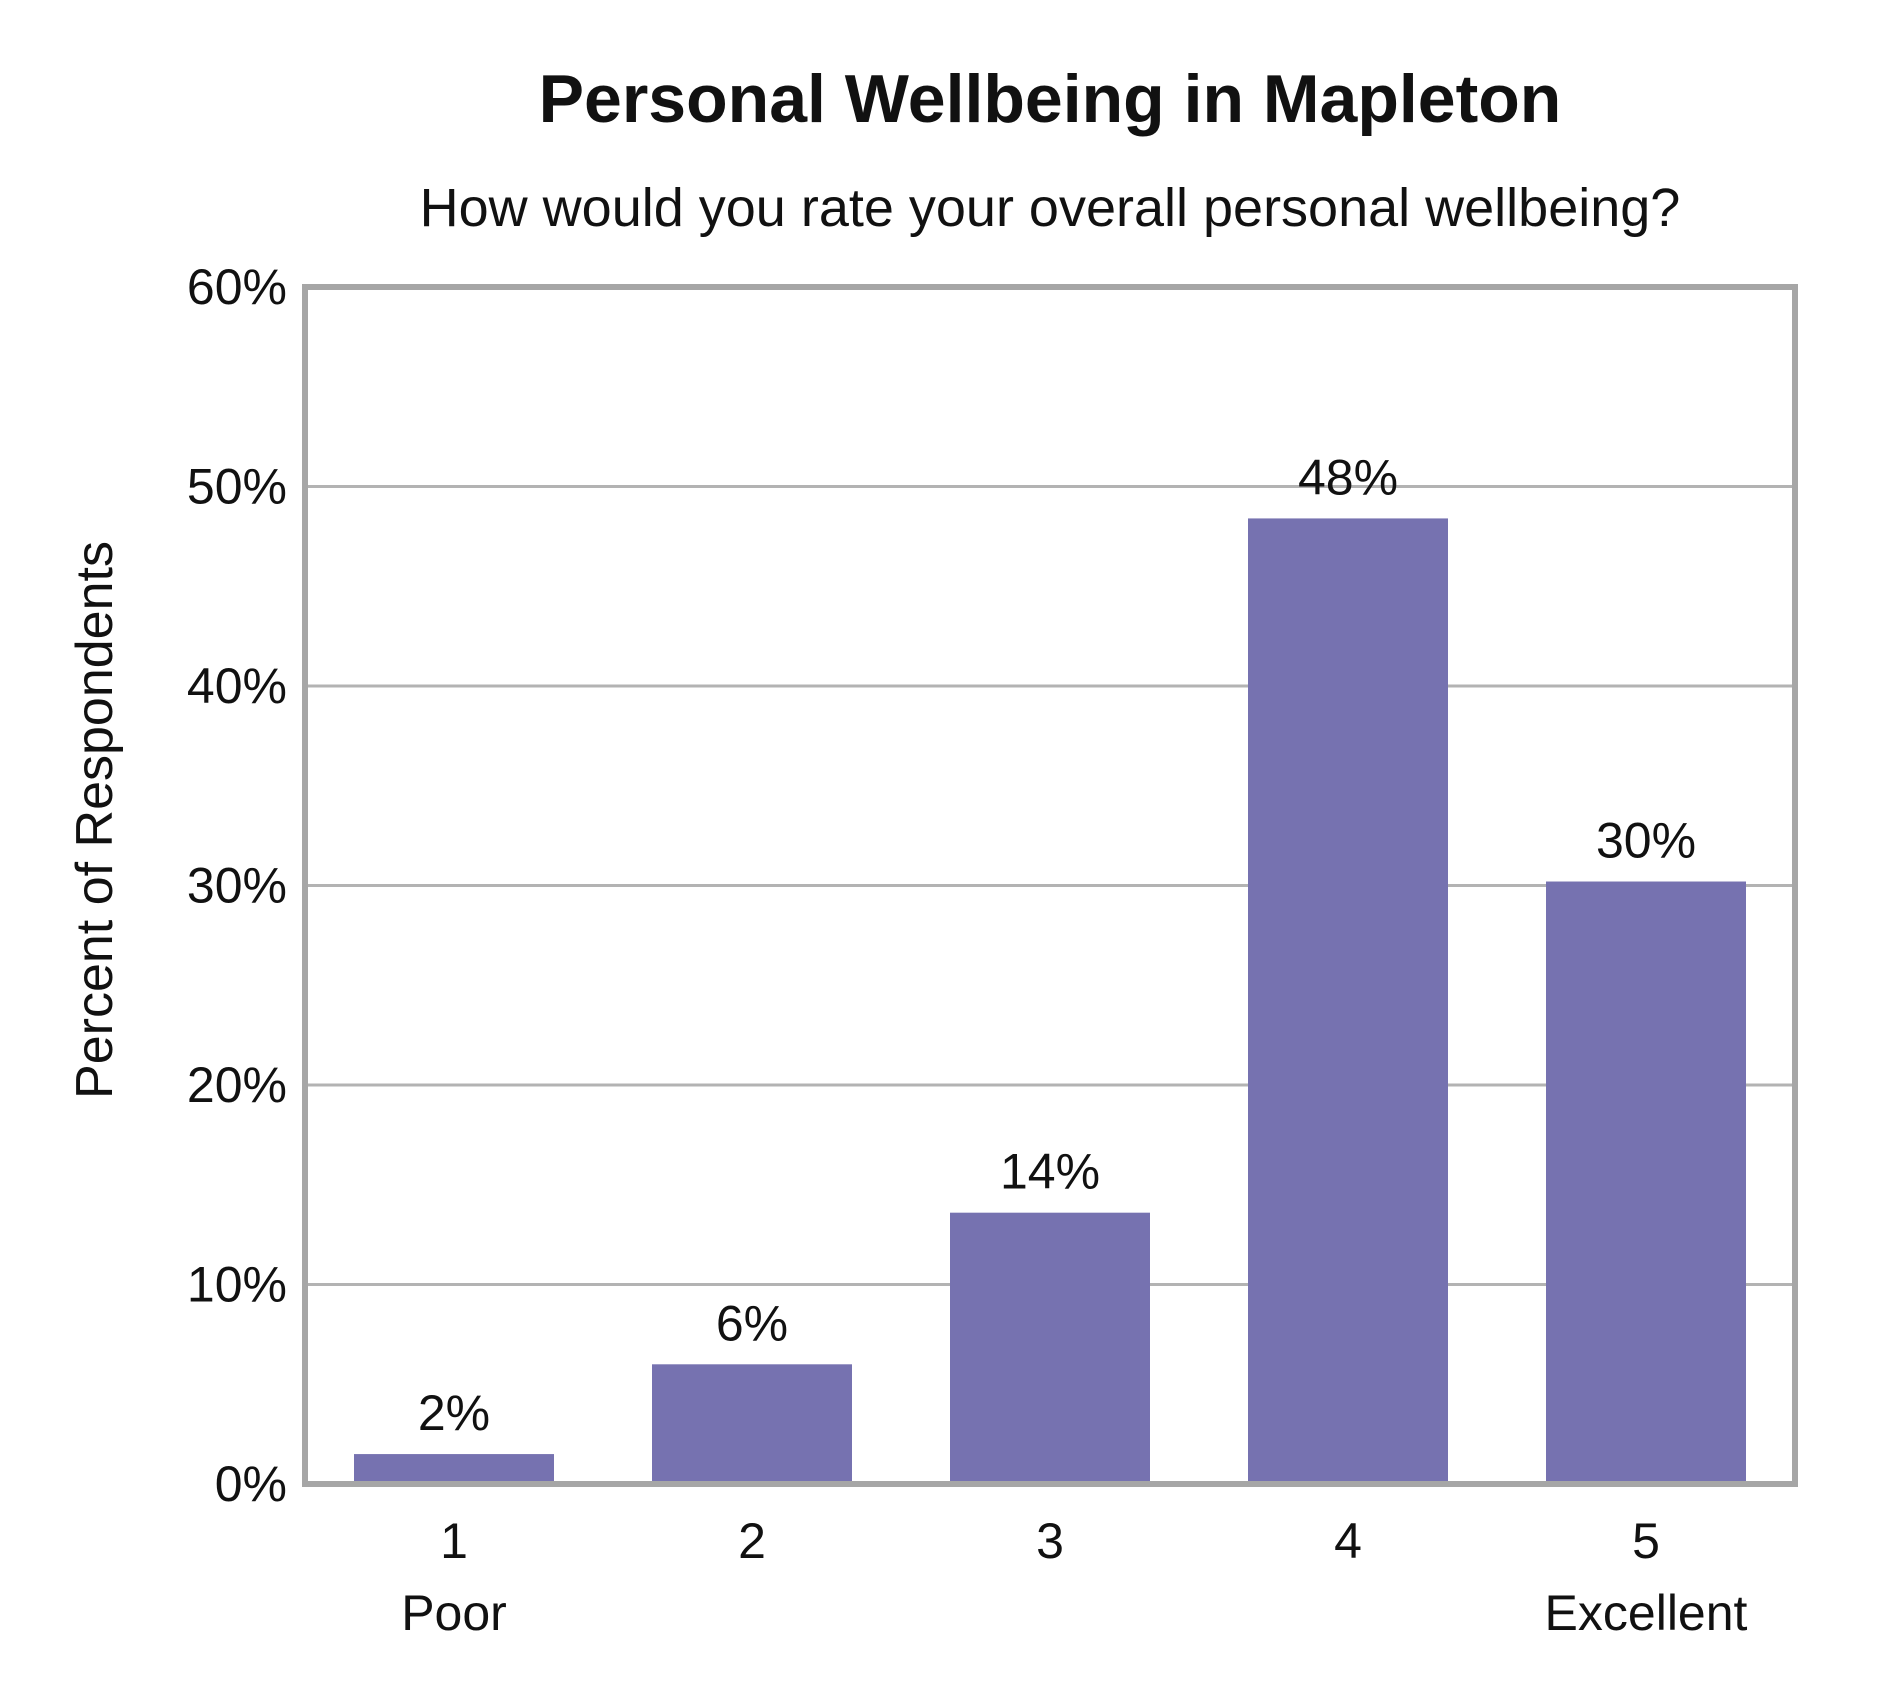  What do you see at coordinates (454, 1413) in the screenshot?
I see `data-label: 2%` at bounding box center [454, 1413].